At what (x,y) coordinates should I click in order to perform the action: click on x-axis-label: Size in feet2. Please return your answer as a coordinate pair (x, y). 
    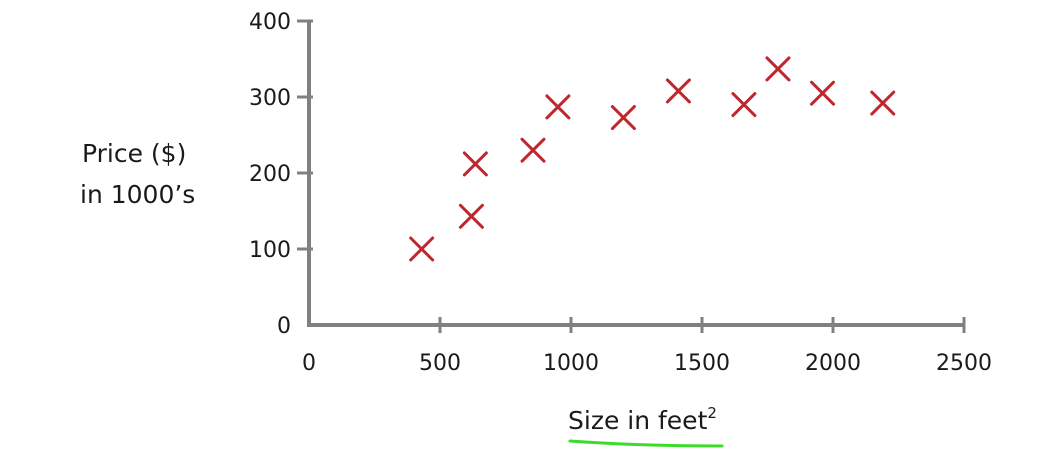
    Looking at the image, I should click on (642, 419).